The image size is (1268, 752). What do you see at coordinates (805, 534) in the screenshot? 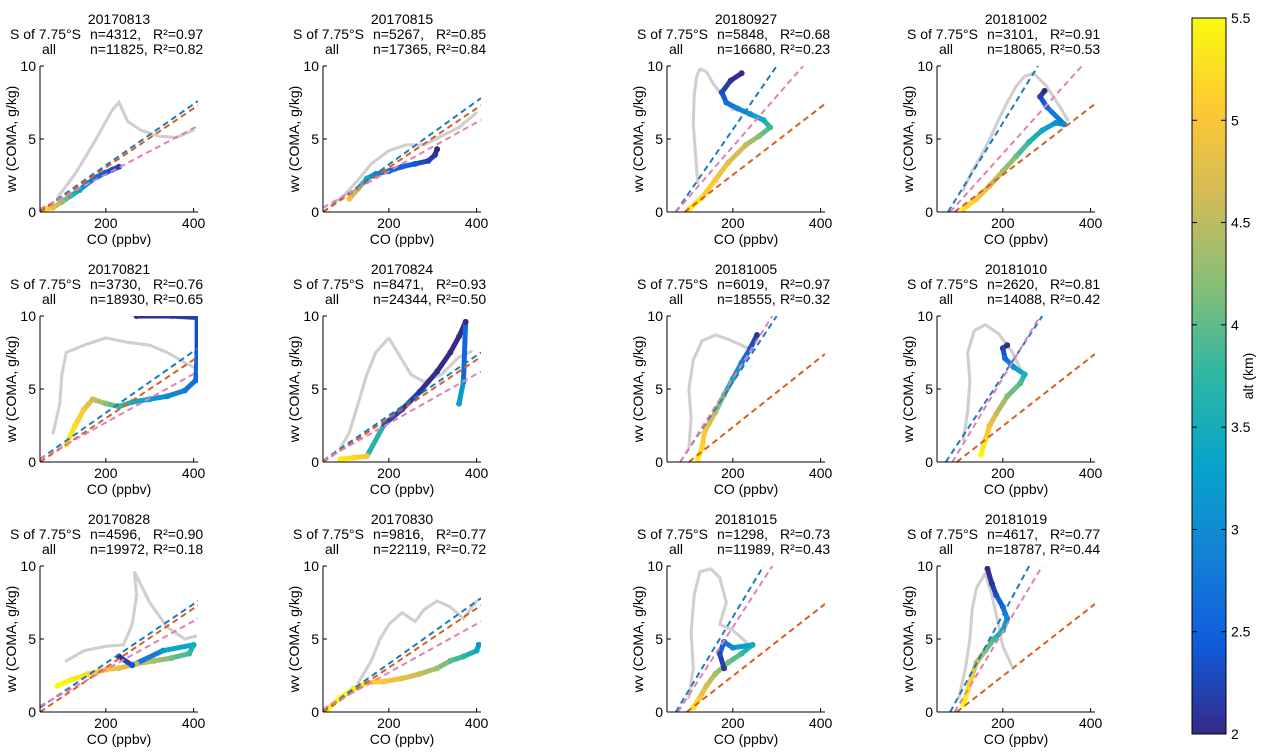
I see `stats-south-r2: R²=0.73` at bounding box center [805, 534].